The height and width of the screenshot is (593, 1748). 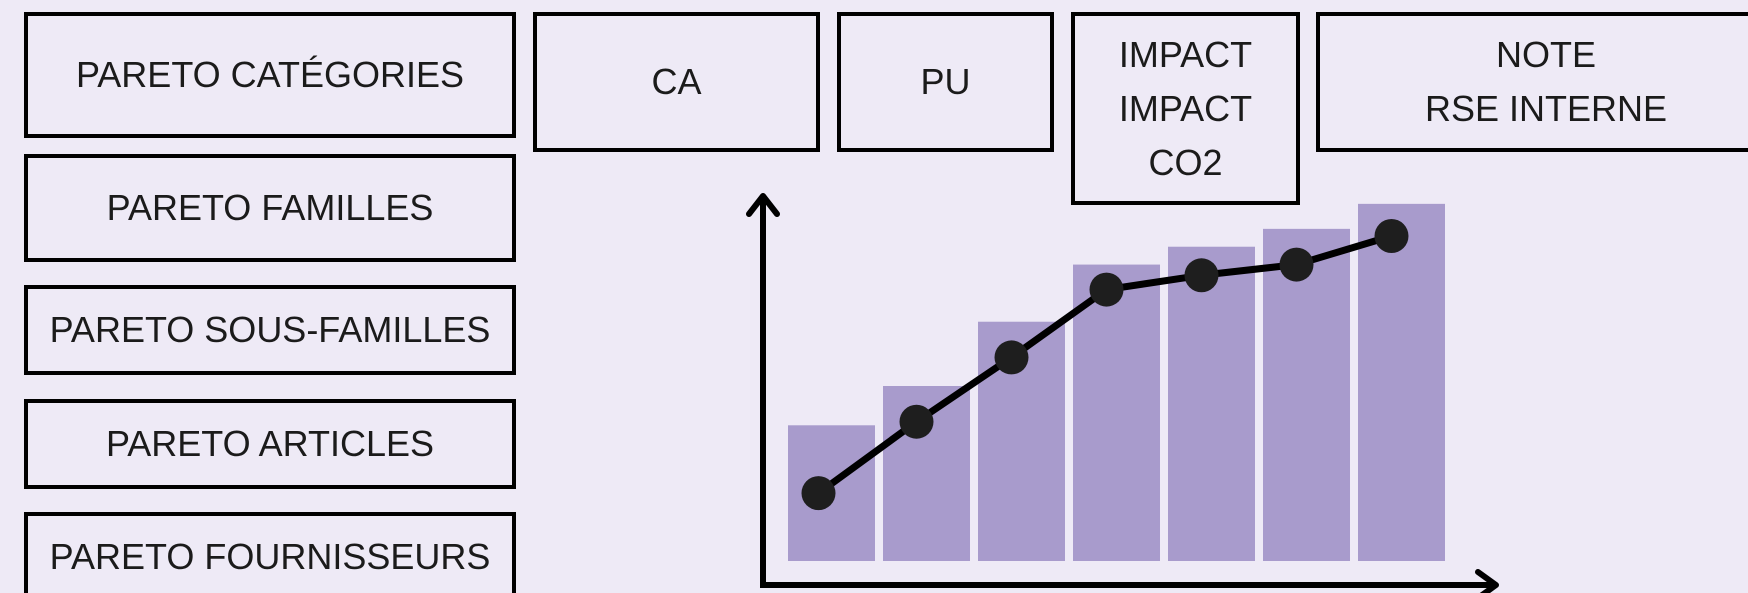 I want to click on impact-label-line-1: IMPACT, so click(x=1185, y=54).